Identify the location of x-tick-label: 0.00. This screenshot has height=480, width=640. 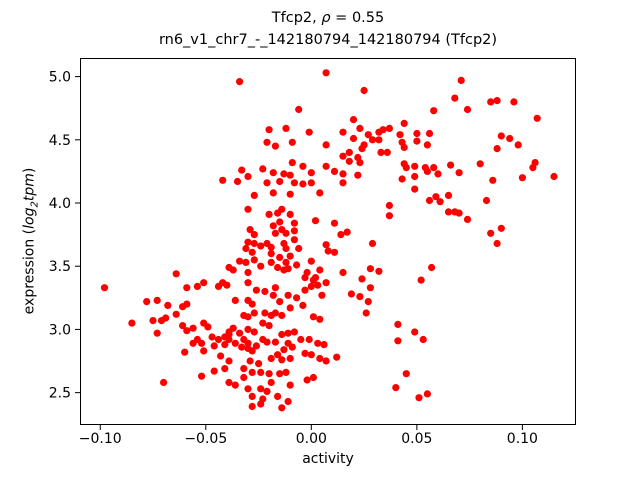
(311, 439).